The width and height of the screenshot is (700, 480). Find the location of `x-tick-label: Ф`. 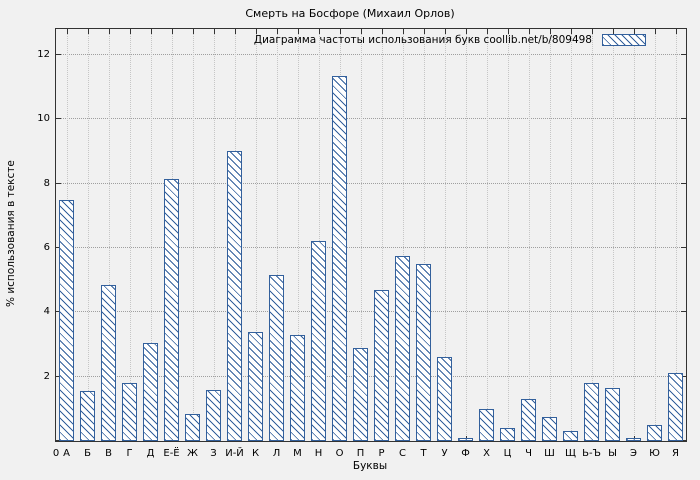

x-tick-label: Ф is located at coordinates (465, 453).